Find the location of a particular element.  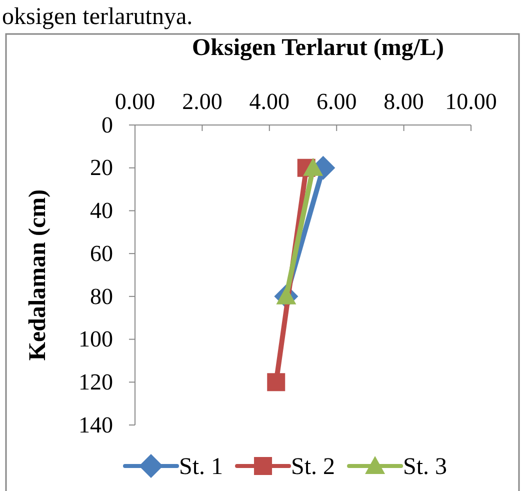

x-tick-label: 4.00 is located at coordinates (269, 101).